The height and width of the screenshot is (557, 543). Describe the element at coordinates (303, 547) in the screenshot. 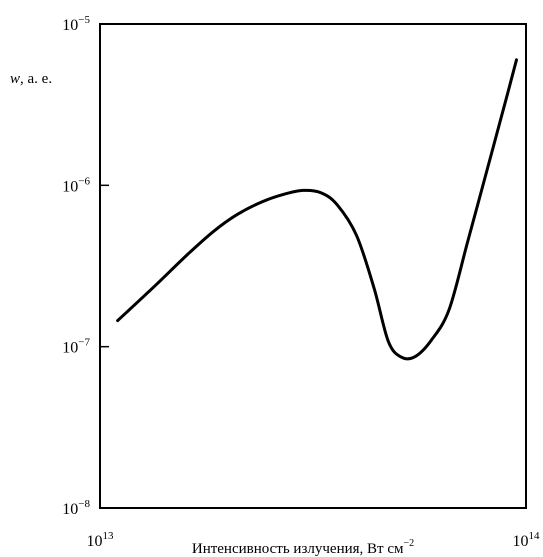

I see `x-axis-label: Интенсивность излучения, Вт см−2` at that location.